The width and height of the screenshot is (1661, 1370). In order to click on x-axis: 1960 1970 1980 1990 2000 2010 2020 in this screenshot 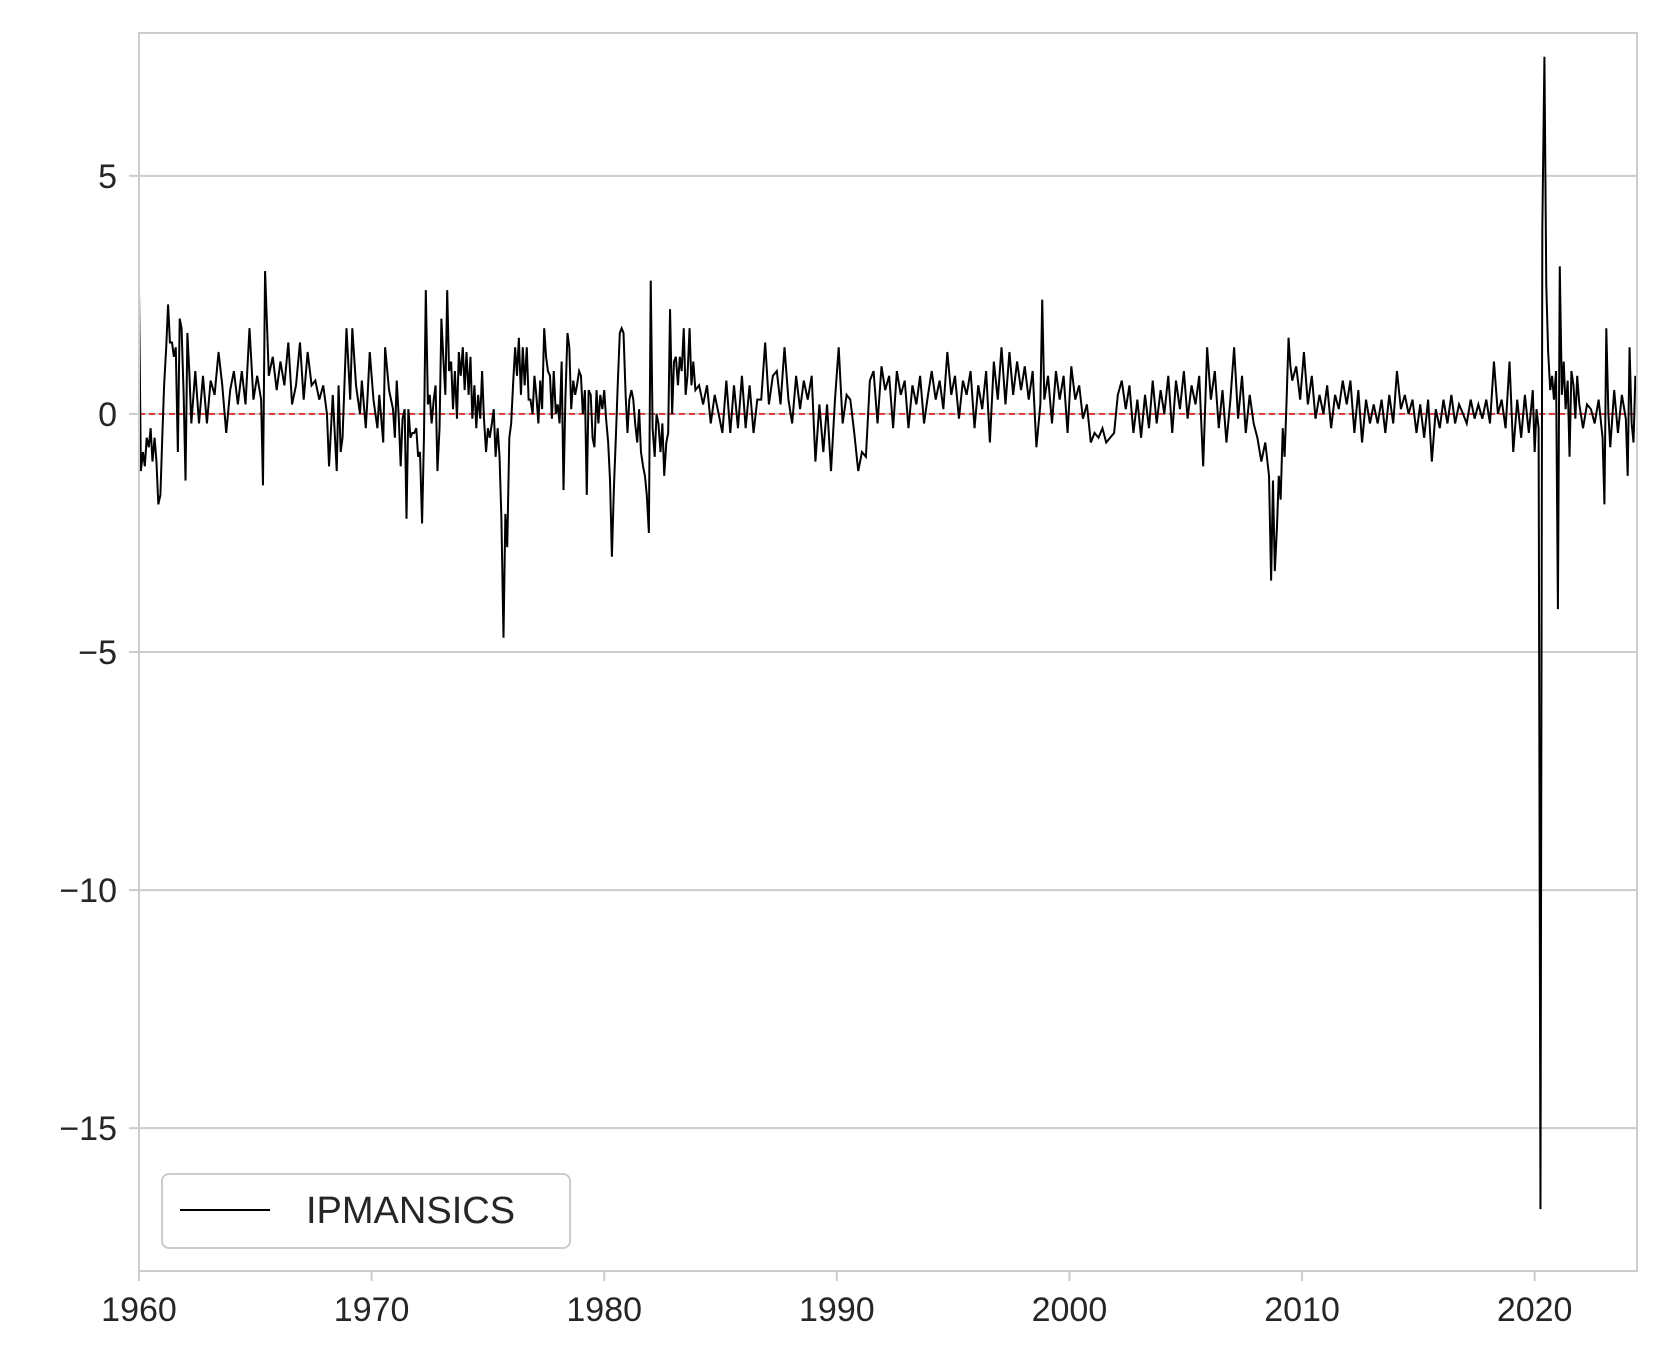, I will do `click(836, 1300)`.